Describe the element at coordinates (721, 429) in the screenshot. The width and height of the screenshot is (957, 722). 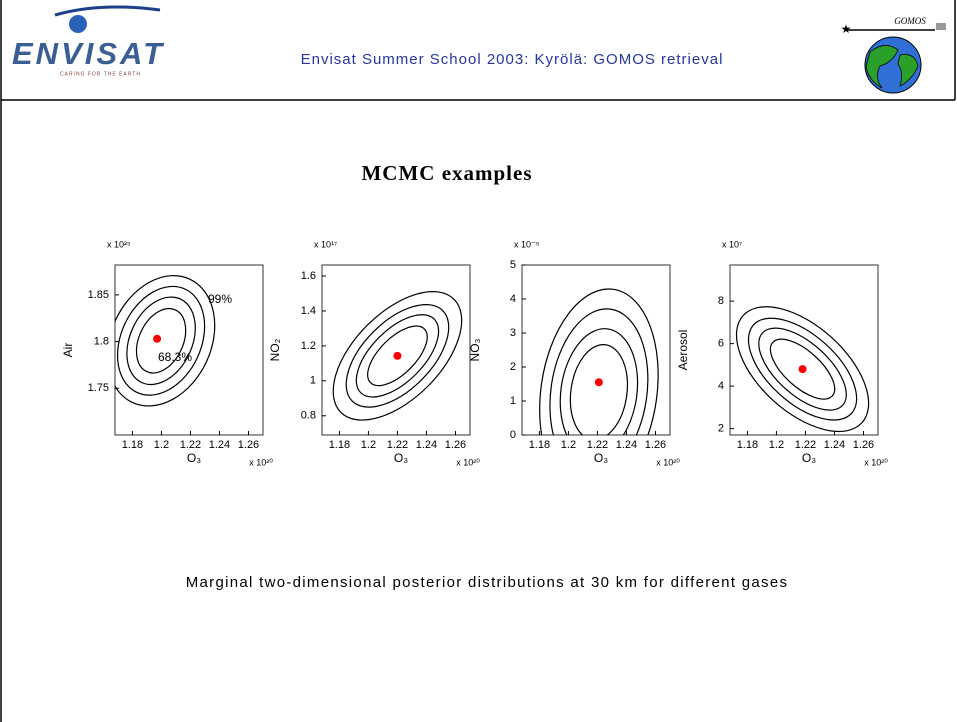
I see `y-tick-label: 2` at that location.